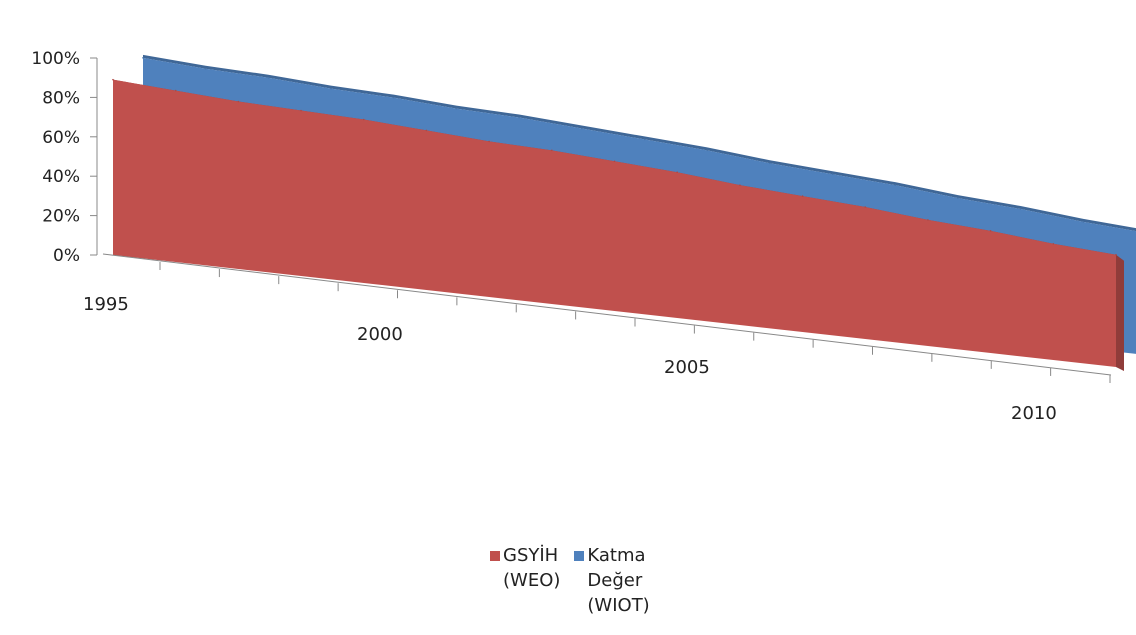 The image size is (1136, 635). I want to click on legend-label-line: Değer, so click(615, 580).